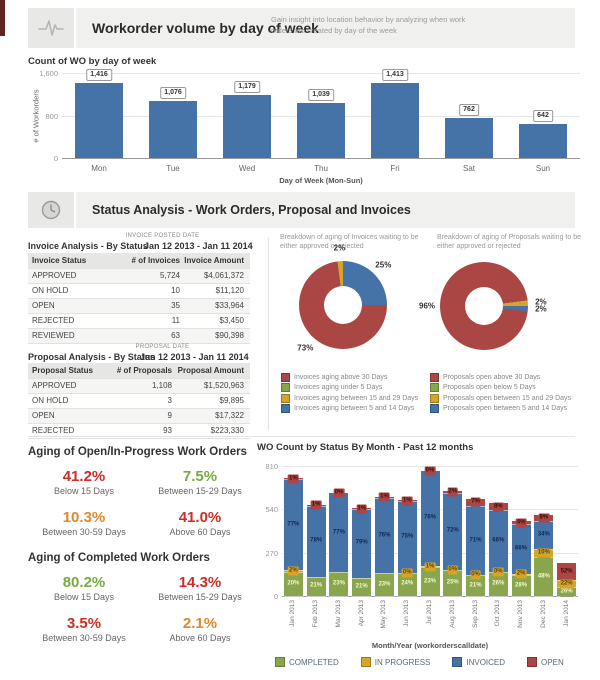 The height and width of the screenshot is (680, 600). I want to click on table-row: REJECTED 11 $3,450, so click(139, 321).